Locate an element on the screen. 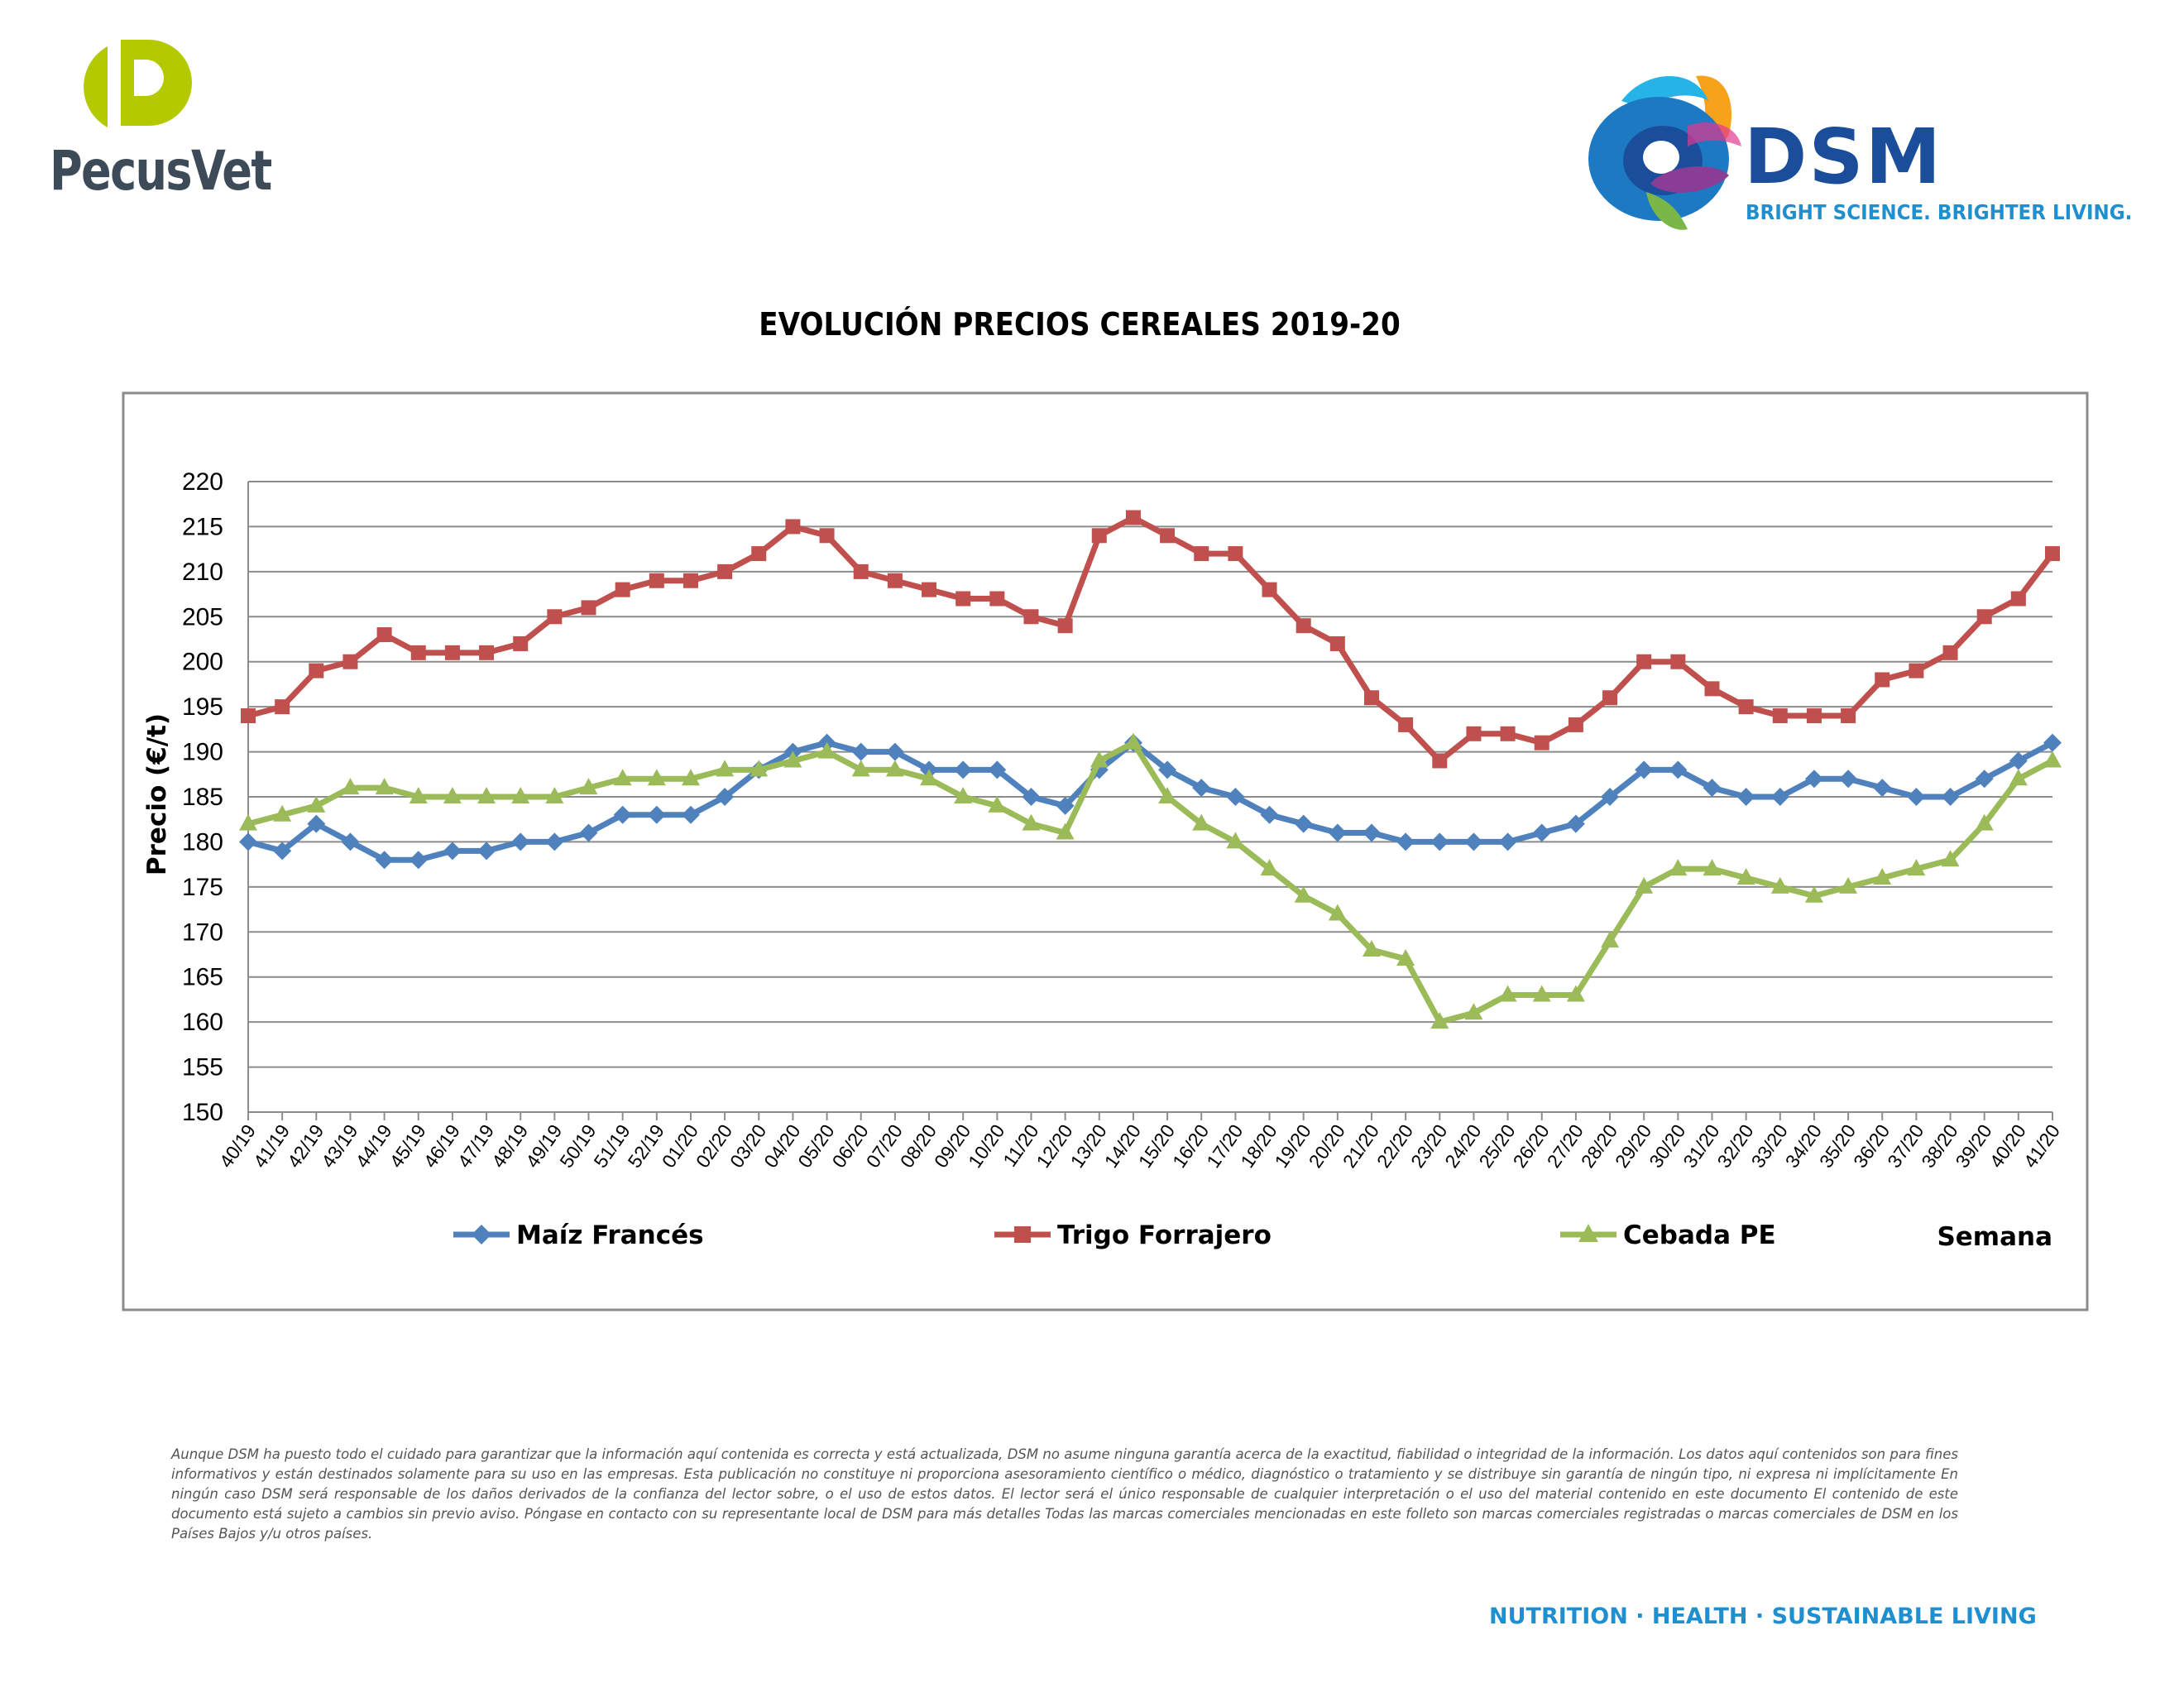  pecusvet-logo is located at coordinates (138, 83).